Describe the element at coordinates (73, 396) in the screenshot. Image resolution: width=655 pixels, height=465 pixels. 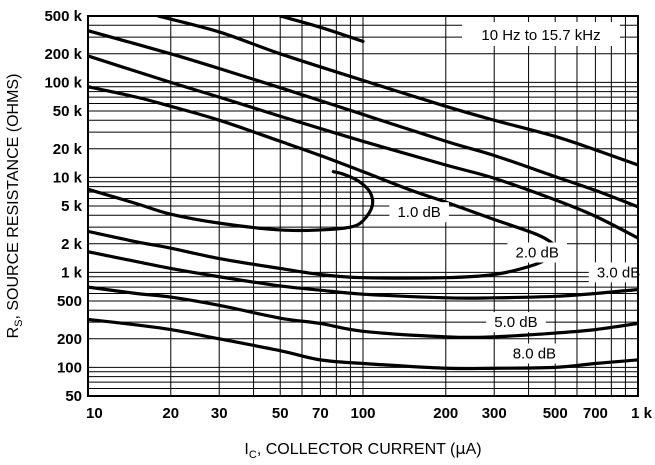
I see `y-tick-label: 50` at that location.